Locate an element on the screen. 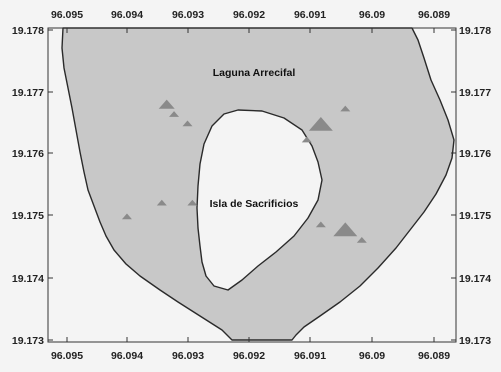 This screenshot has height=372, width=501. x-tick-label-bottom: 96.089 is located at coordinates (434, 356).